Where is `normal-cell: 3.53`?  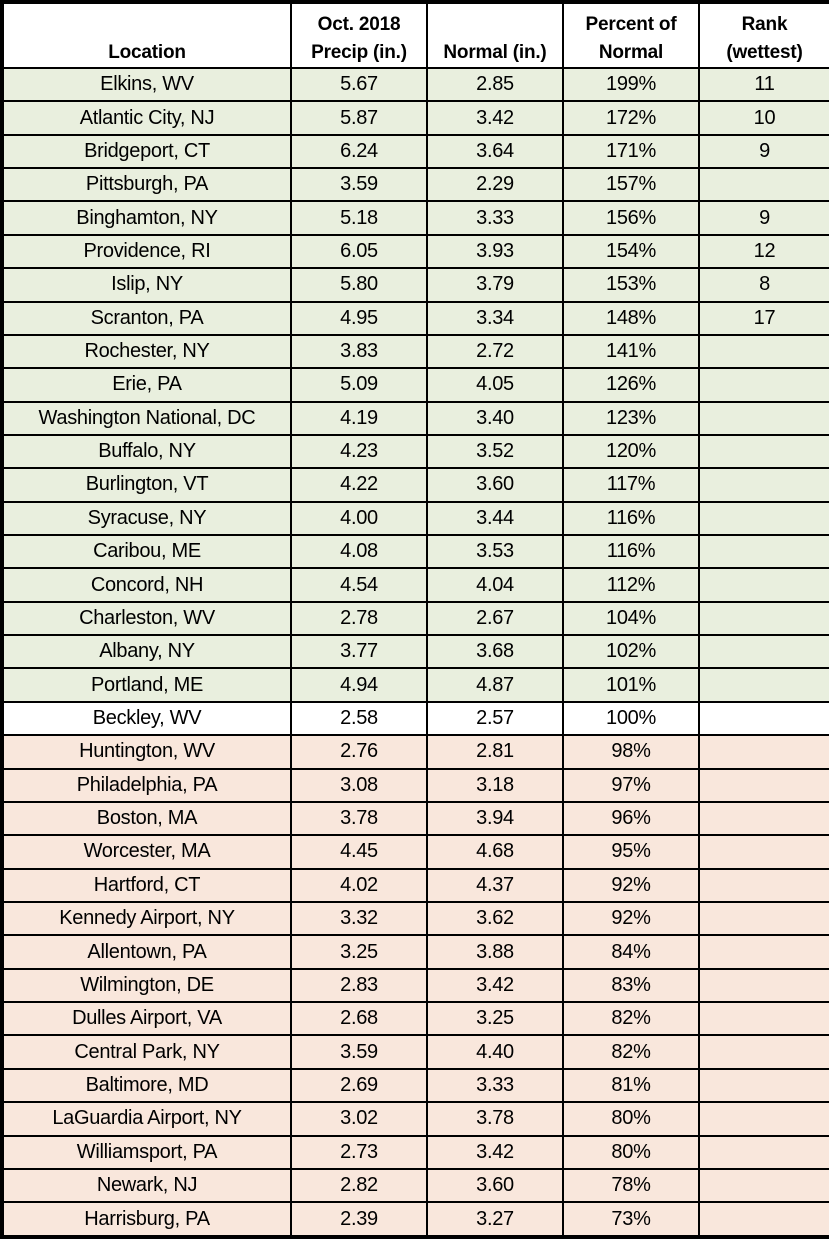
normal-cell: 3.53 is located at coordinates (495, 552).